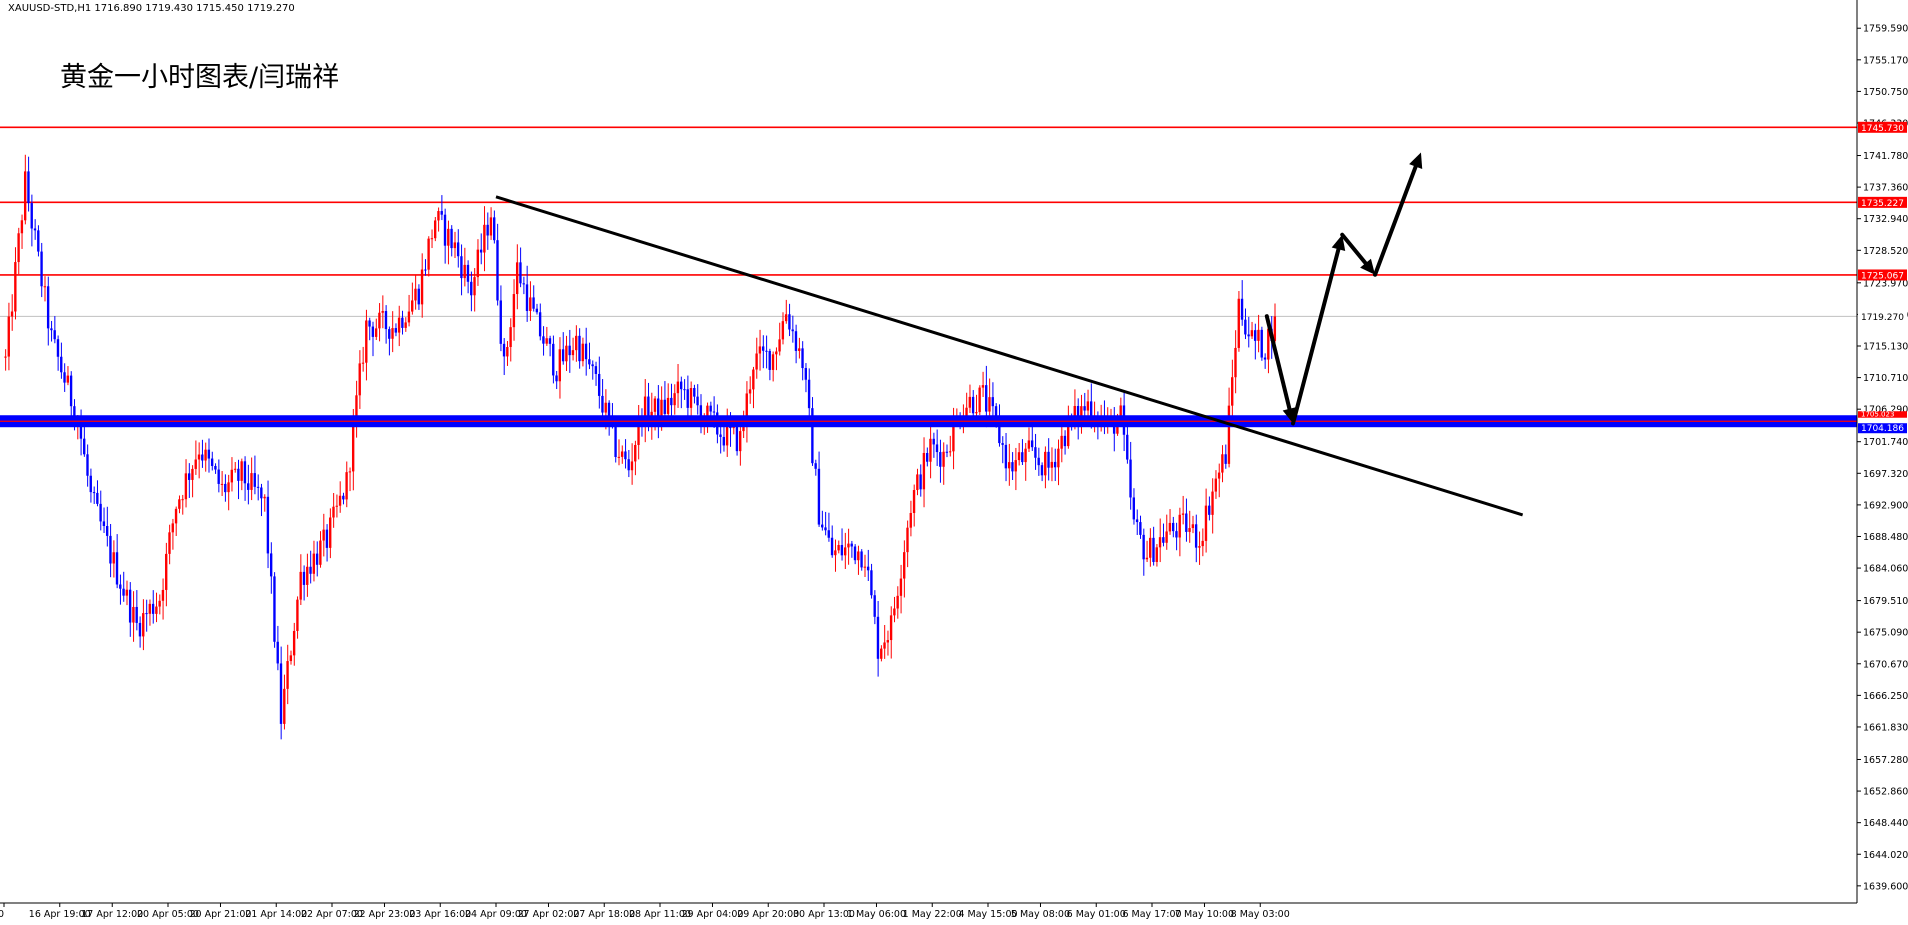 The width and height of the screenshot is (1908, 925). Describe the element at coordinates (1877, 415) in the screenshot. I see `zone-upper-tag-text: 1705.023` at that location.